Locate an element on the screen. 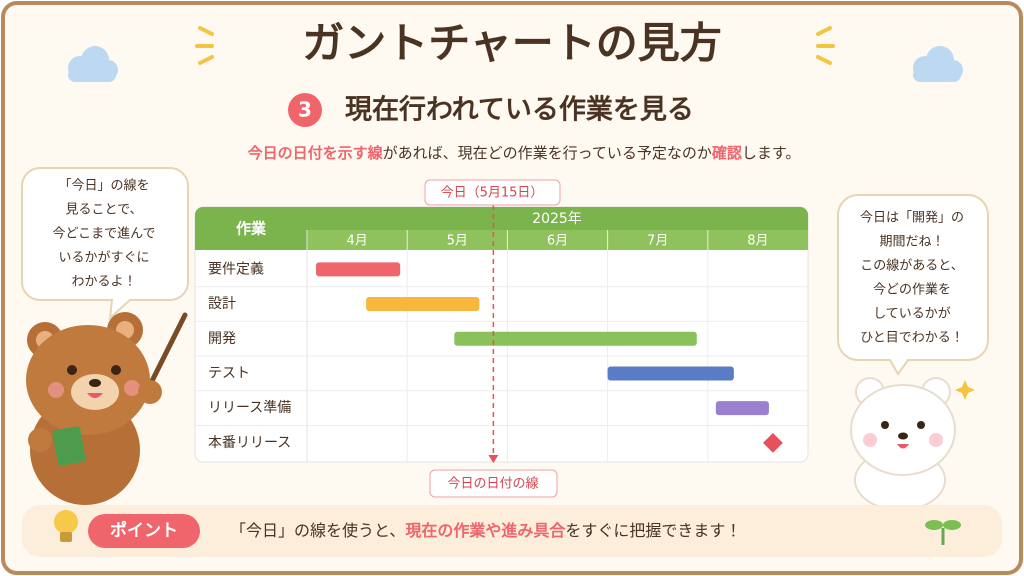  milestone is located at coordinates (773, 442).